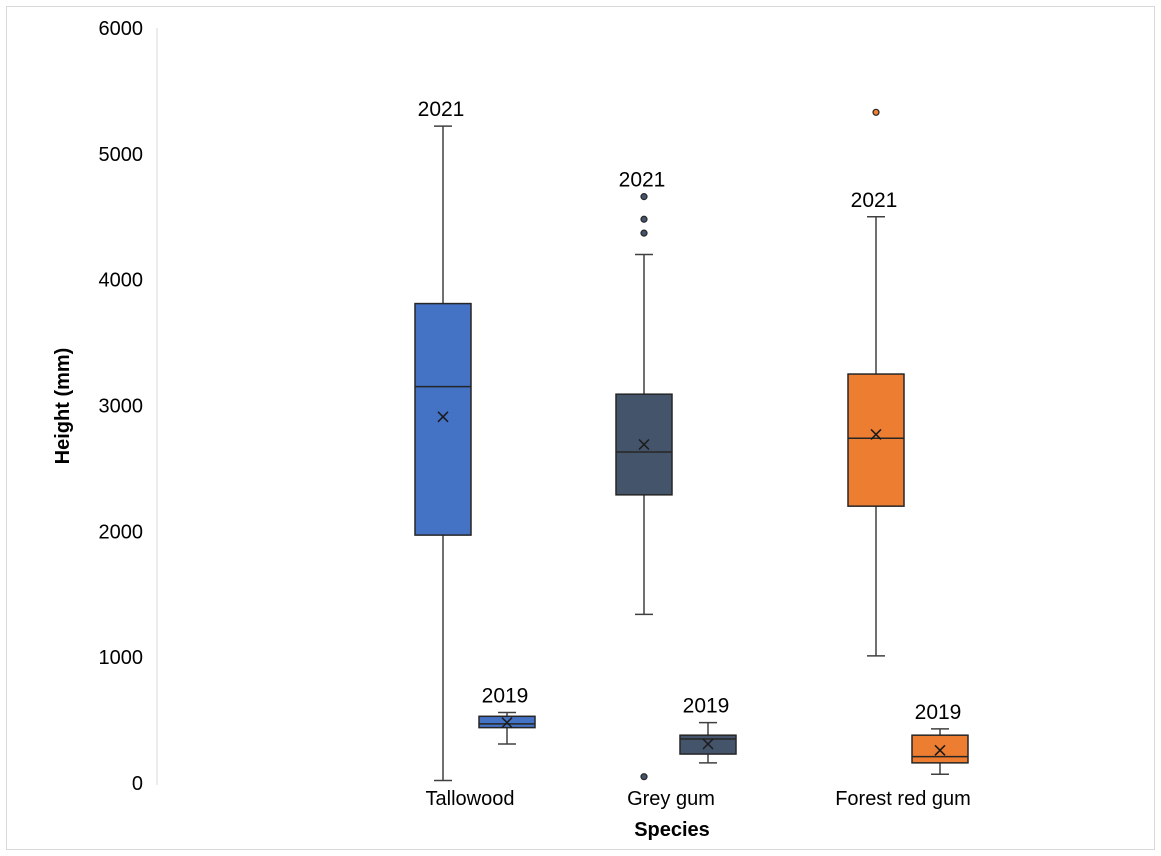 Image resolution: width=1161 pixels, height=856 pixels. Describe the element at coordinates (671, 799) in the screenshot. I see `x-tick-label: Grey gum` at that location.